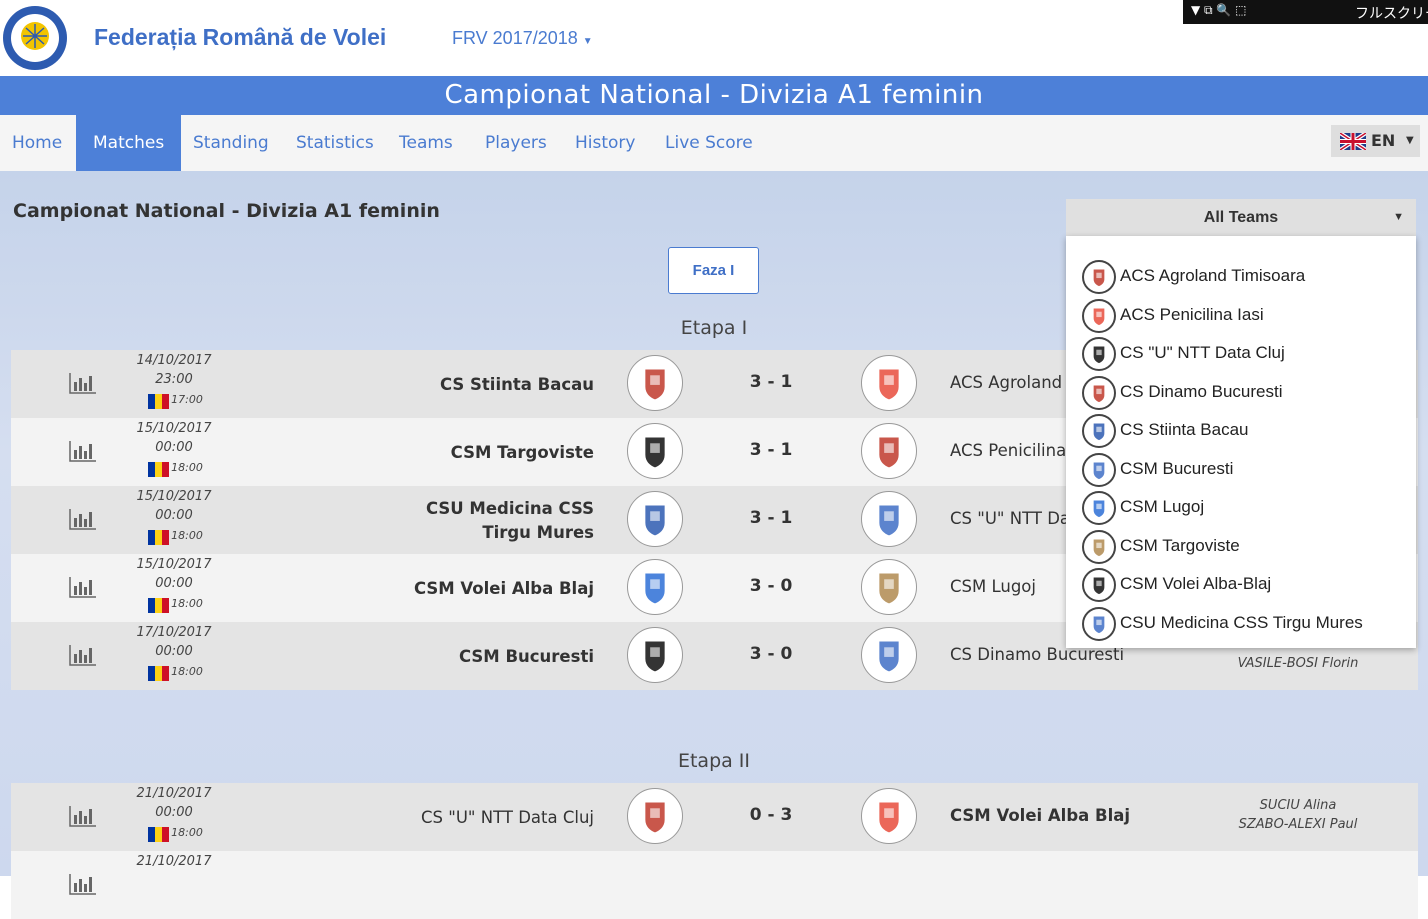 The image size is (1428, 919). What do you see at coordinates (1201, 391) in the screenshot?
I see `team-option: CS Dinamo Bucuresti` at bounding box center [1201, 391].